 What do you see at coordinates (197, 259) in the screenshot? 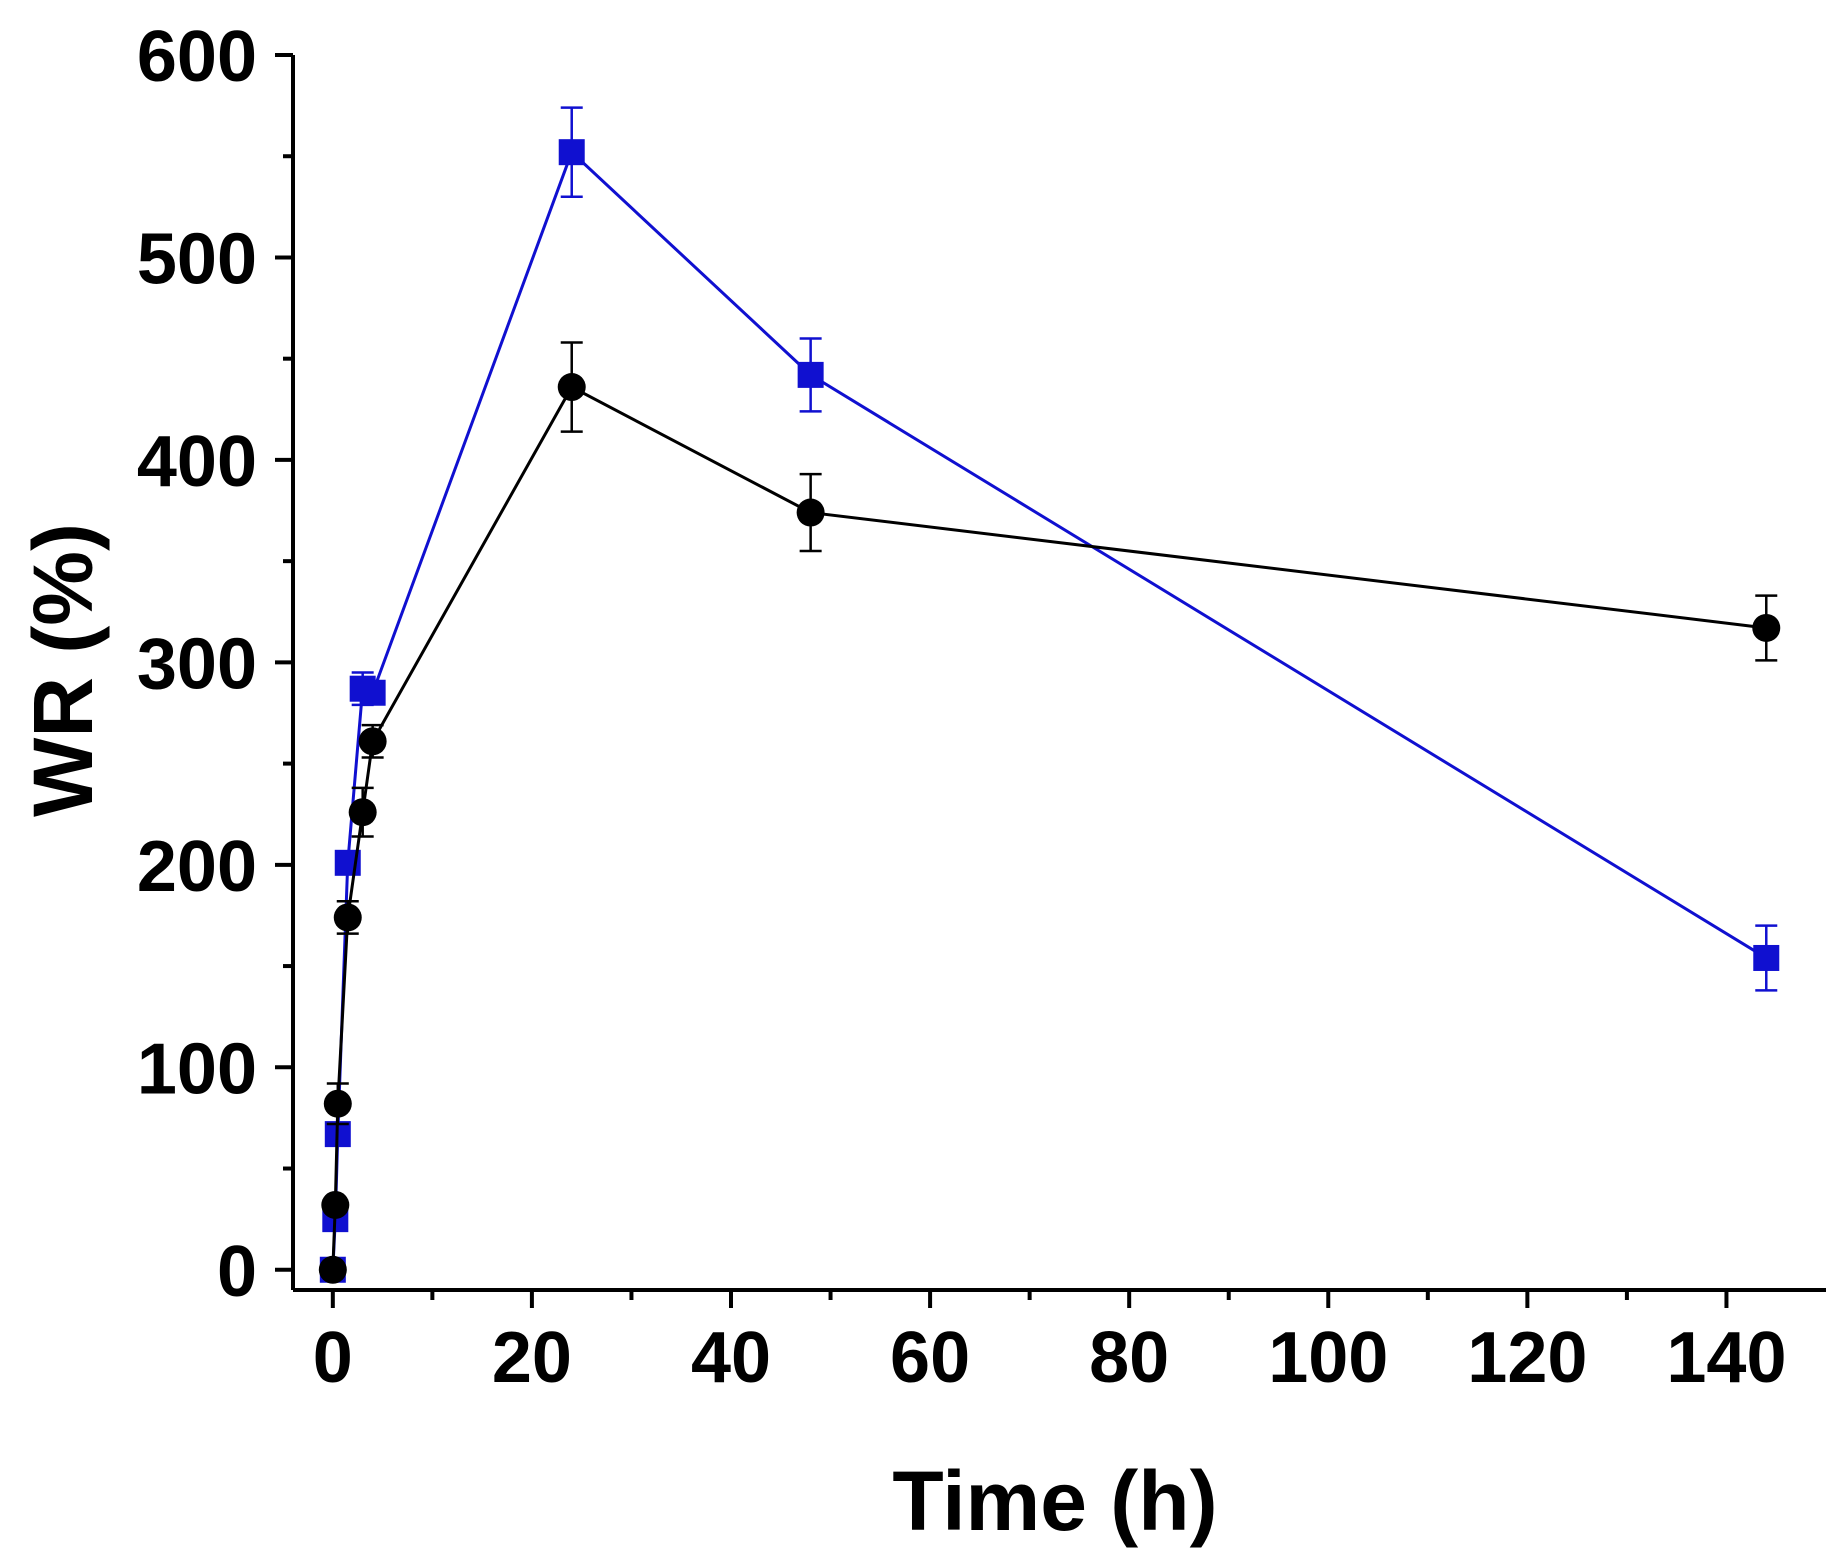
I see `y-tick-label: 500` at bounding box center [197, 259].